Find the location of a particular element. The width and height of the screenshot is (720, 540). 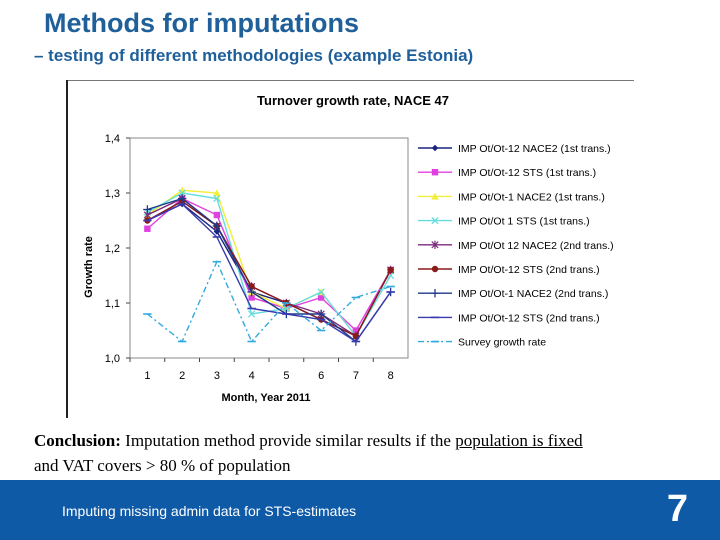

y-tick-label: 1,0 is located at coordinates (112, 359).